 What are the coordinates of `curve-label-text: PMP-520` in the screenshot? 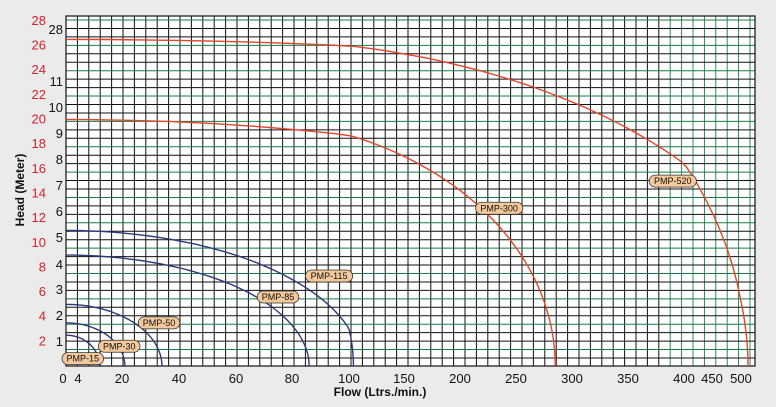 It's located at (673, 181).